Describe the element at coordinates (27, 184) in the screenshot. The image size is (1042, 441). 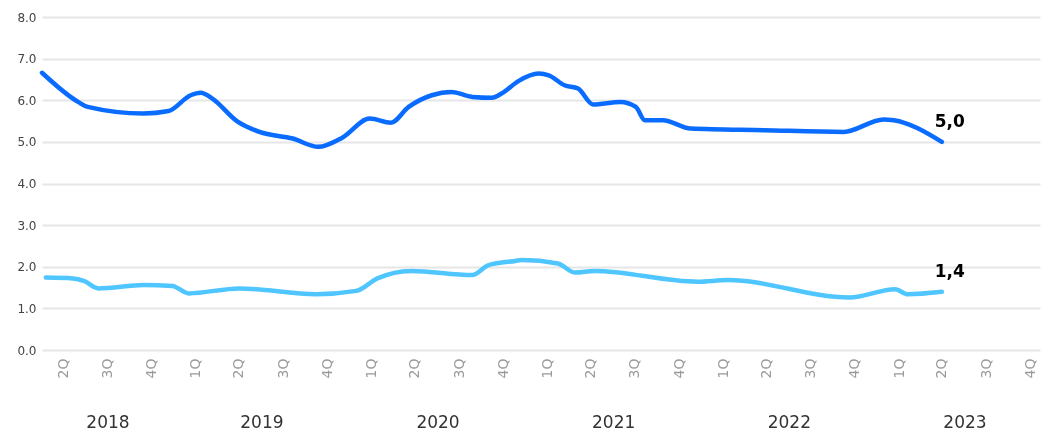
I see `y-tick-label: 4.0` at that location.